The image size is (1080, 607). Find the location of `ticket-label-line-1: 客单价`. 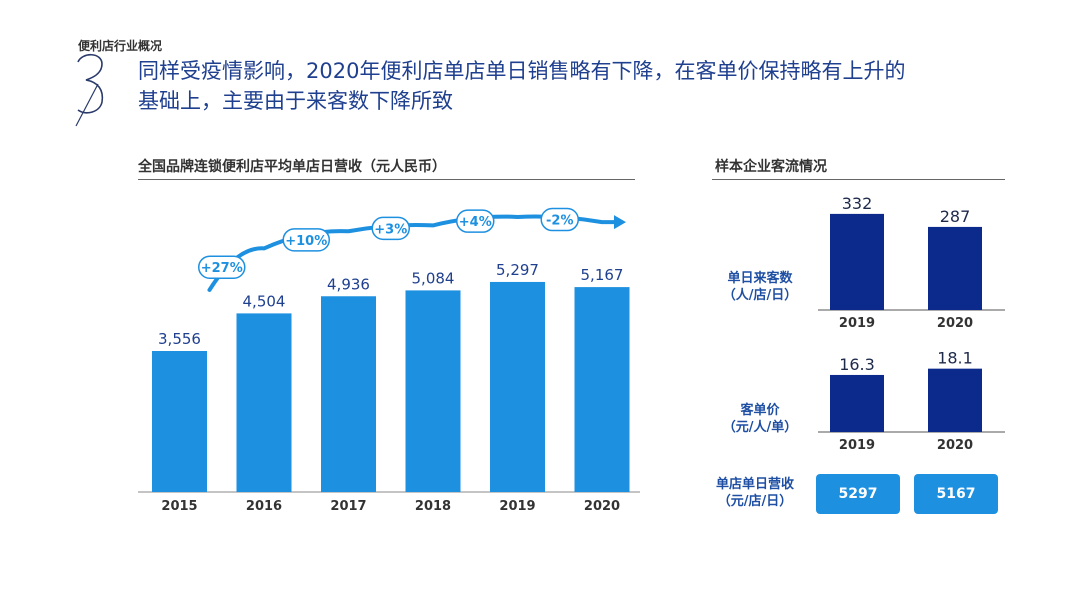

ticket-label-line-1: 客单价 is located at coordinates (760, 410).